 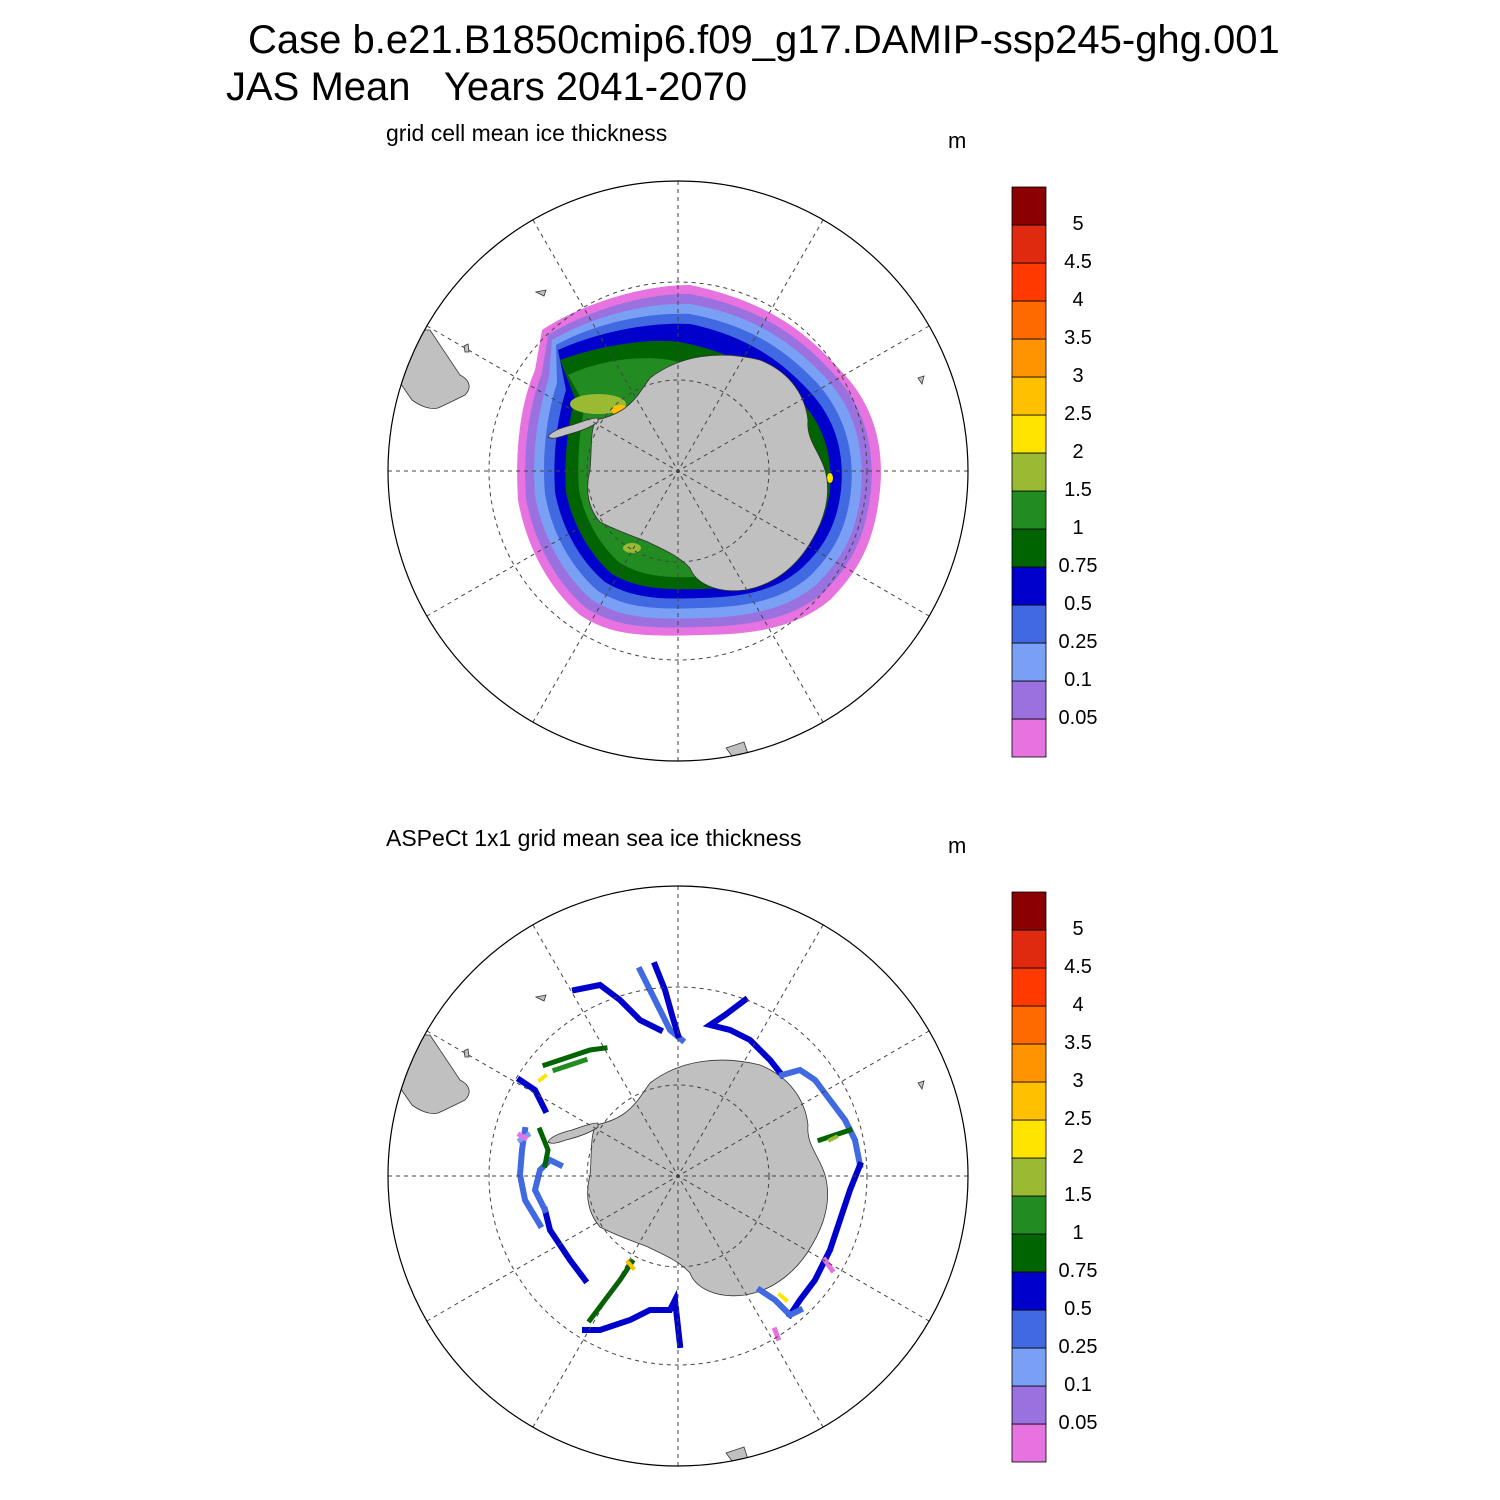 What do you see at coordinates (830, 478) in the screenshot?
I see `ice-spot-east` at bounding box center [830, 478].